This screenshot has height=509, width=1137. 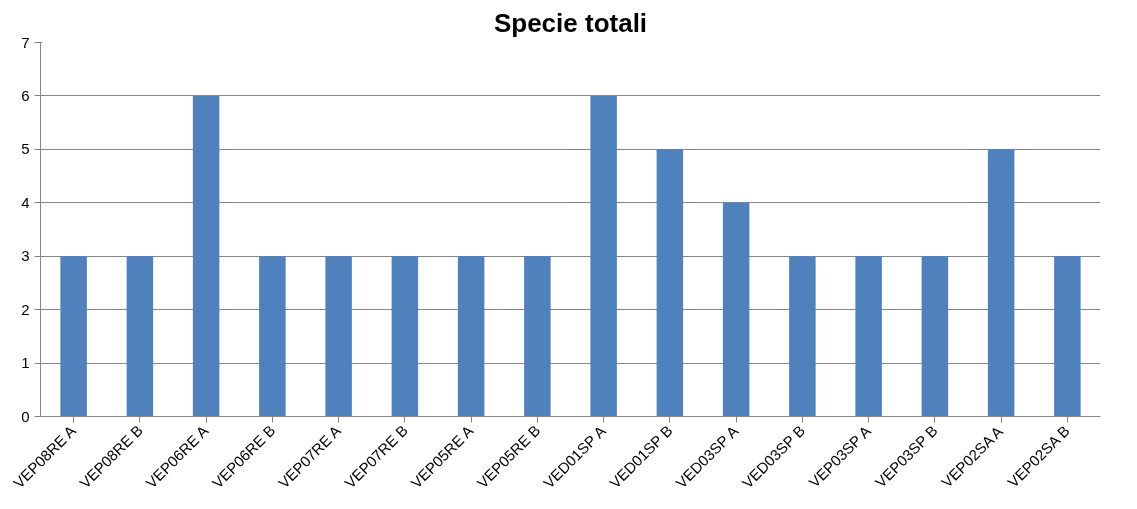 What do you see at coordinates (25, 363) in the screenshot?
I see `y-tick-label: 1` at bounding box center [25, 363].